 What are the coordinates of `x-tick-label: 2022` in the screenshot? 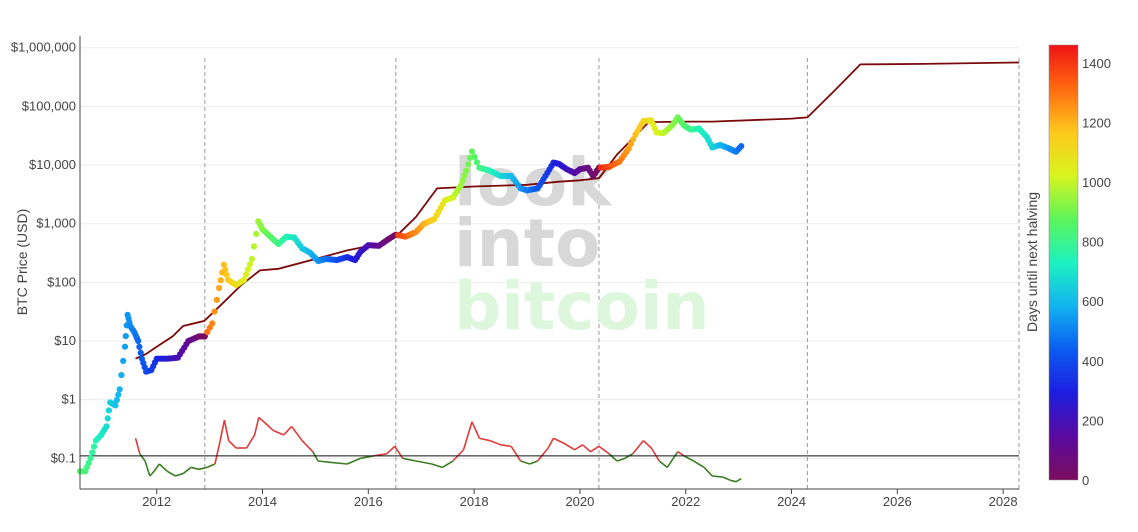 It's located at (685, 501).